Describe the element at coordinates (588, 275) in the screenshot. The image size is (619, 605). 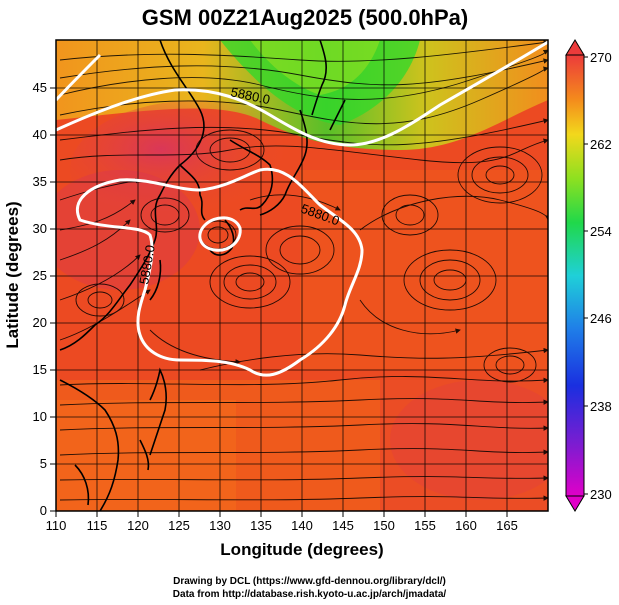
I see `colorbar: 270 262 254 246 238 230` at that location.